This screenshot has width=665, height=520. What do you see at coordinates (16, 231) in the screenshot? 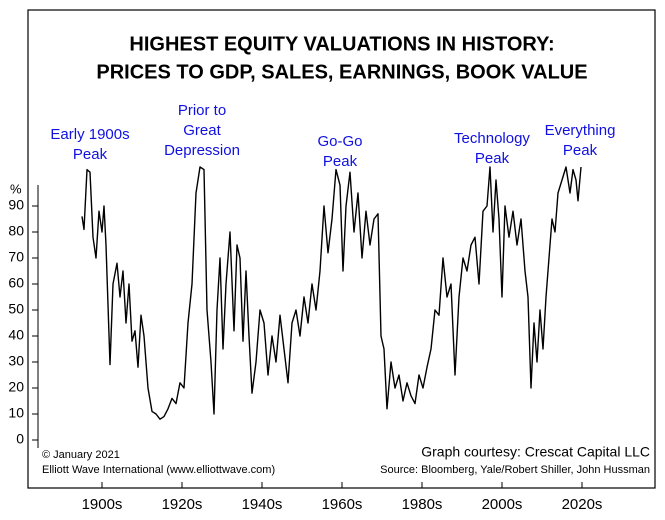
I see `y-tick-label: 80` at bounding box center [16, 231].